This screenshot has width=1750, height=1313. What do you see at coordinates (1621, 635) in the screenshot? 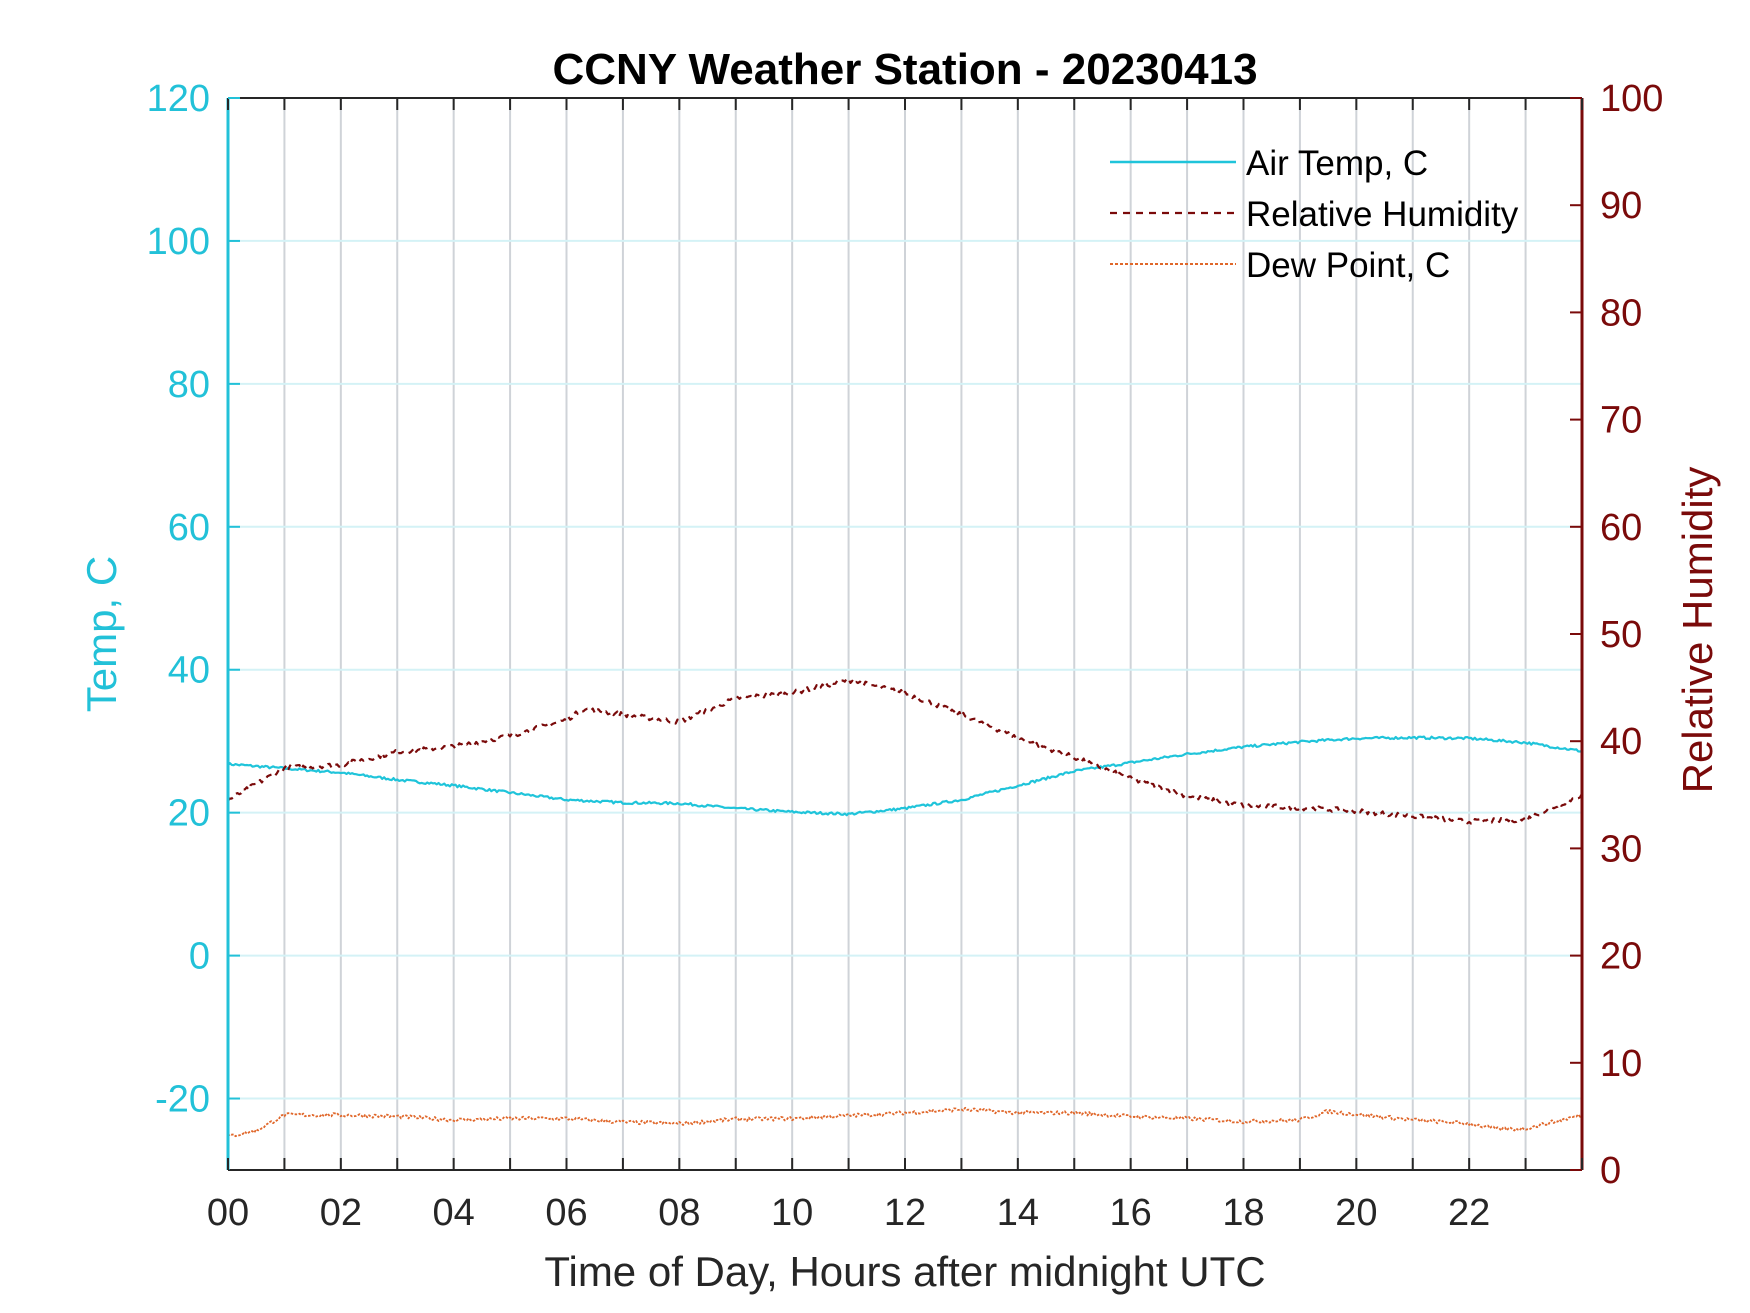
I see `y-right-tick-label: 50` at bounding box center [1621, 635].